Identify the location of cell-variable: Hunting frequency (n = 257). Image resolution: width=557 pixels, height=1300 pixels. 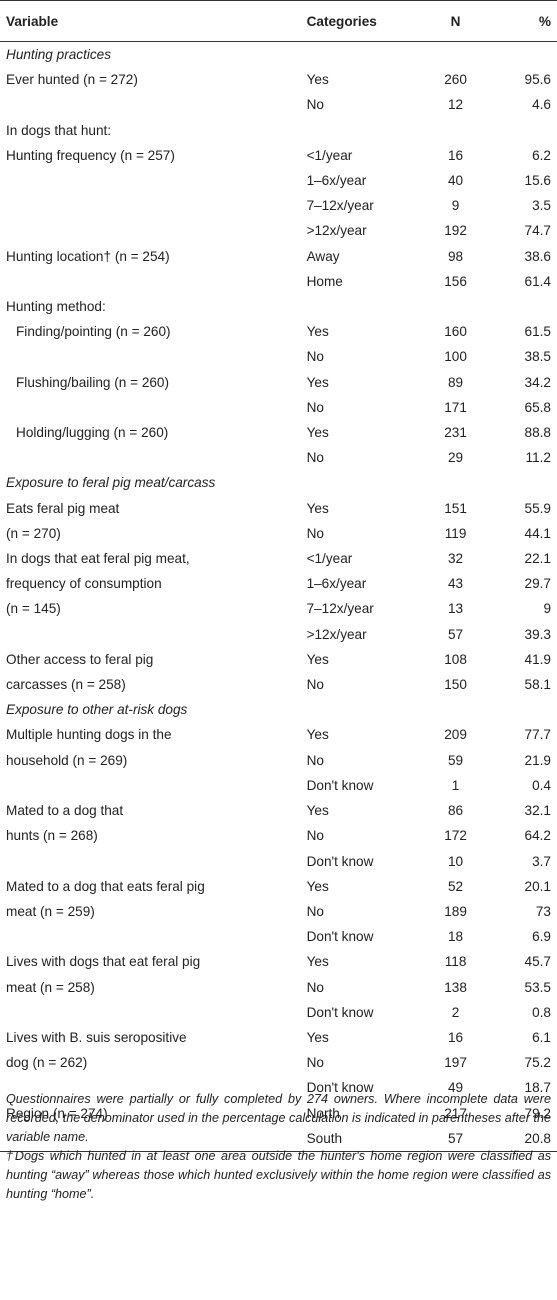
(90, 155).